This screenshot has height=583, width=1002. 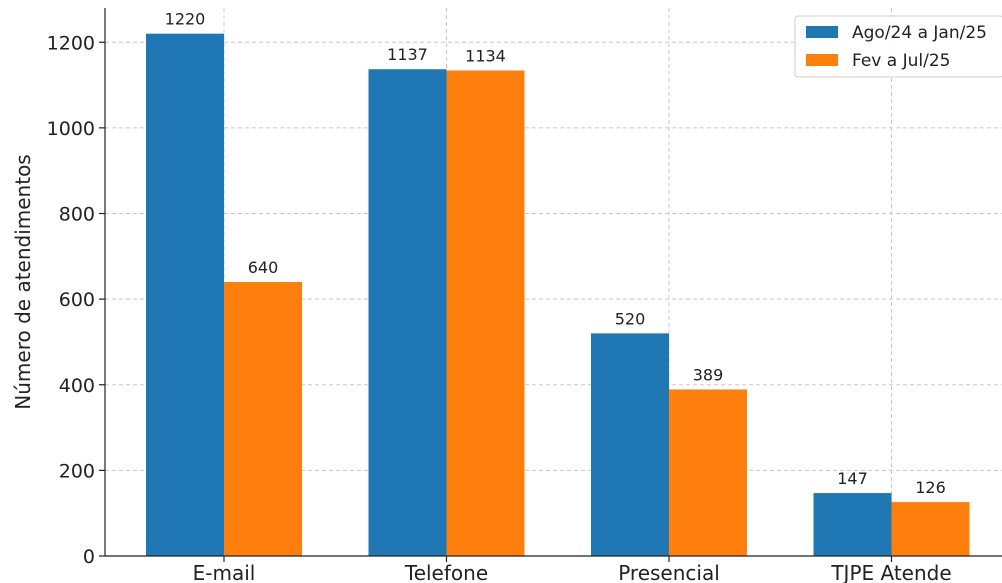 I want to click on y-axis-title: Número de atendimentos, so click(x=23, y=281).